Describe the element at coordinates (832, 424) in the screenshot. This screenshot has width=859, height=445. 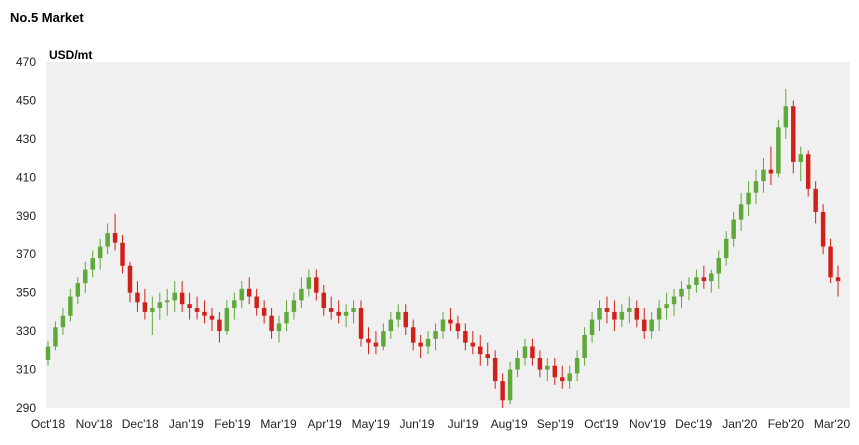
I see `x-tick-label: Mar'20` at that location.